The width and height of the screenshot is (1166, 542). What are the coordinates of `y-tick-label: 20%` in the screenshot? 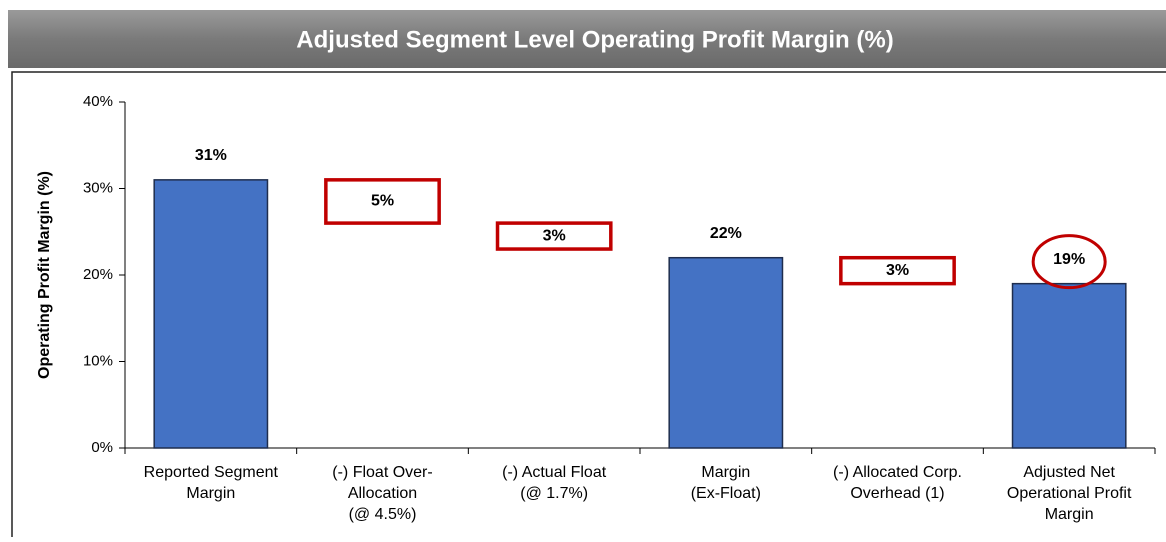 It's located at (98, 274).